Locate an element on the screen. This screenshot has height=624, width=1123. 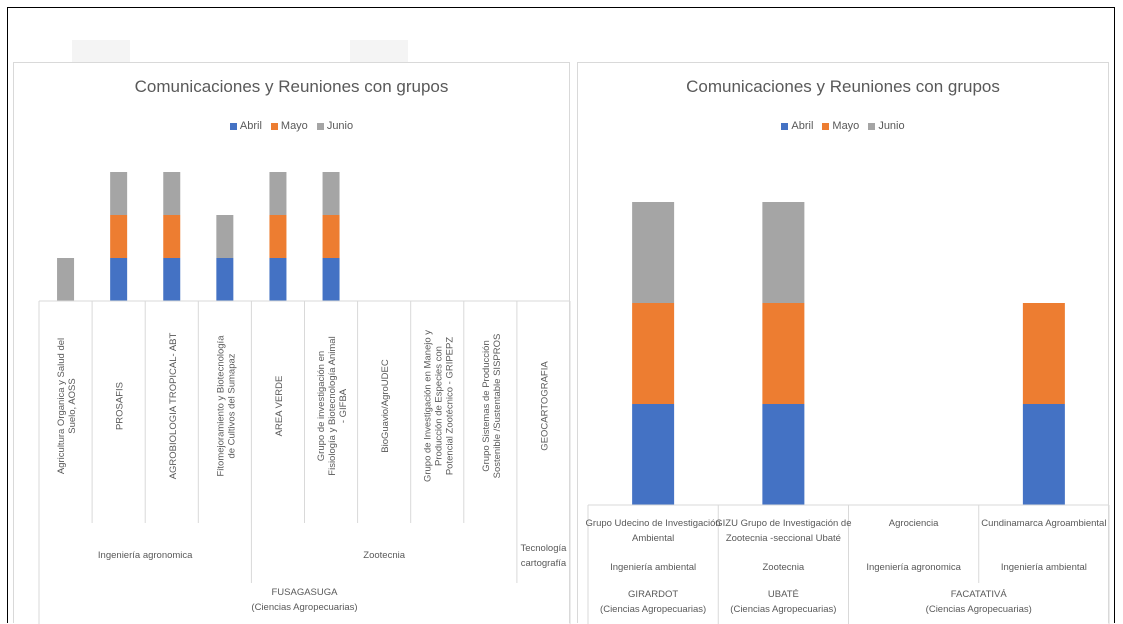
category-label: BioGuavio/AgroUDEC is located at coordinates (385, 406).